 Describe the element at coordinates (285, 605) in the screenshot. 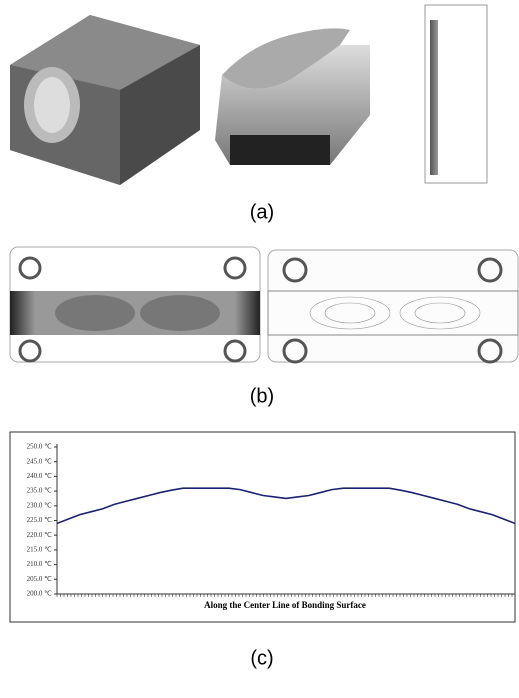

I see `x-axis-label: Along the Center Line of Bonding Surface` at that location.